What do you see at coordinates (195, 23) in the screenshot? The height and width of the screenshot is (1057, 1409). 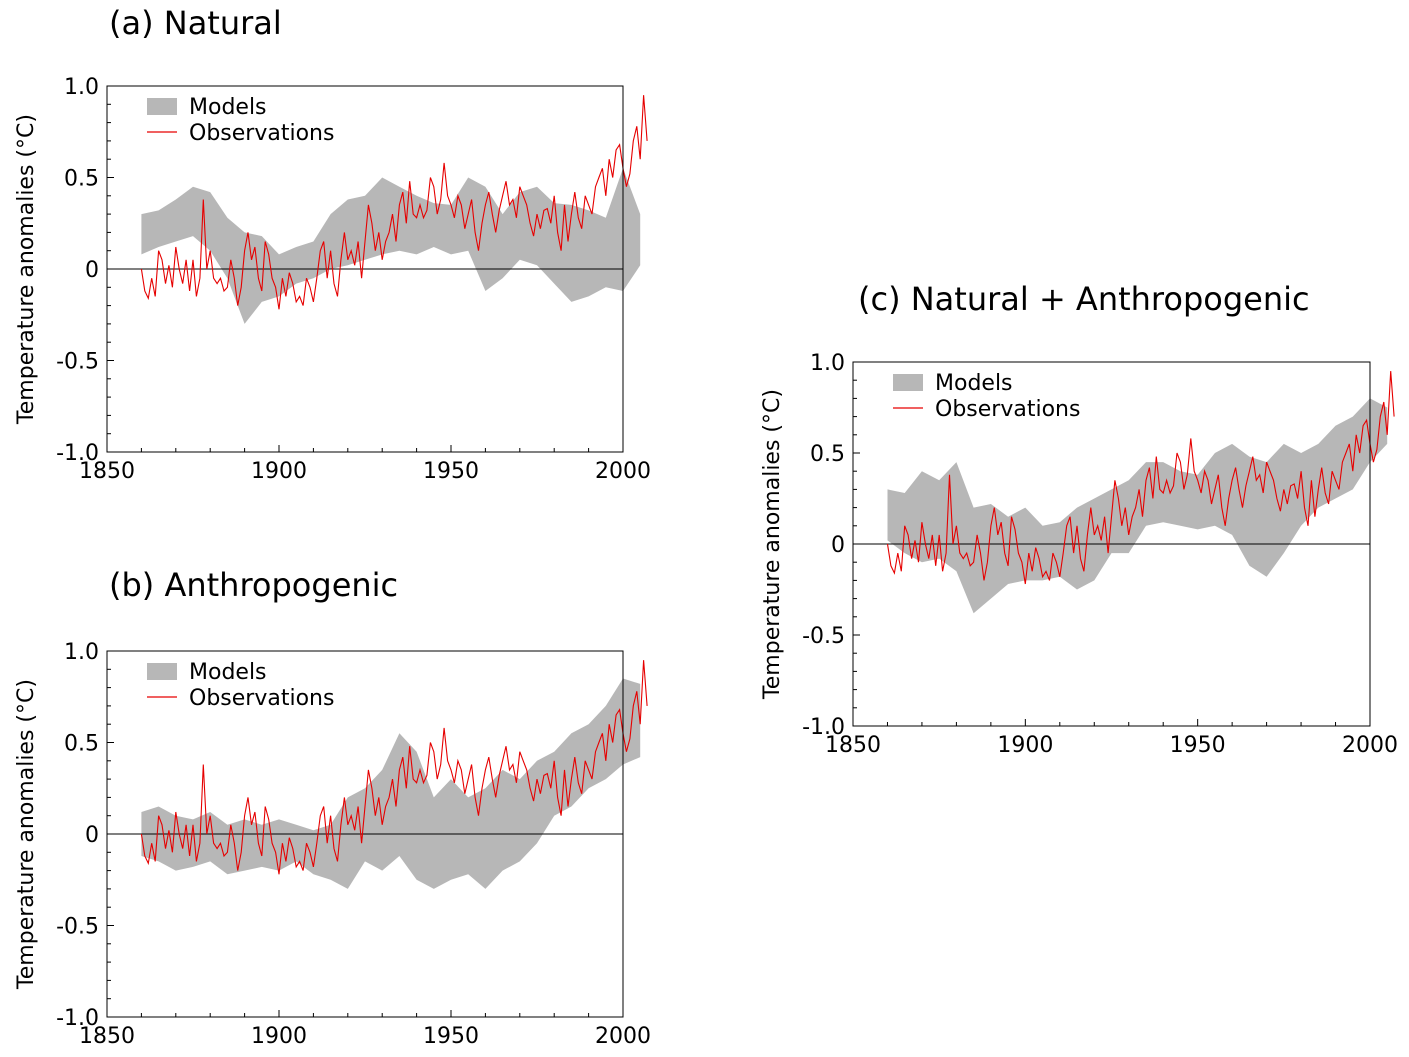 I see `panel-a-title: (a) Natural` at bounding box center [195, 23].